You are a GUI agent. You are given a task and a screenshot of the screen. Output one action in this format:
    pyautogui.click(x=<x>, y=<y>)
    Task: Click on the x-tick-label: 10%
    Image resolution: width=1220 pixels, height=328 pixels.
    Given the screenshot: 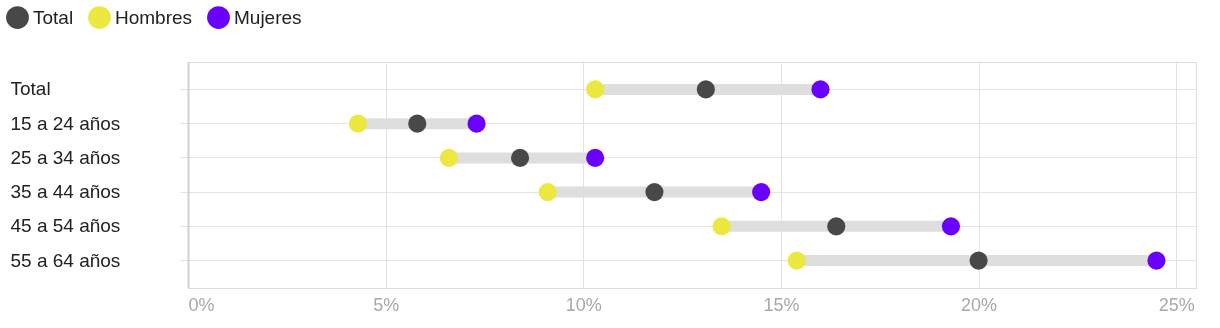 What is the action you would take?
    pyautogui.click(x=583, y=304)
    